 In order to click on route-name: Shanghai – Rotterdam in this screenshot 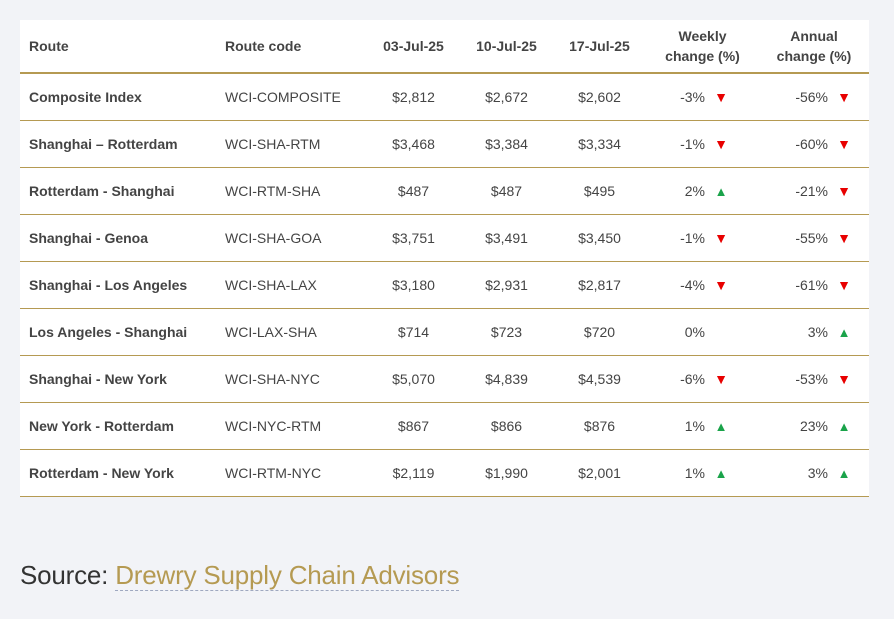, I will do `click(119, 144)`.